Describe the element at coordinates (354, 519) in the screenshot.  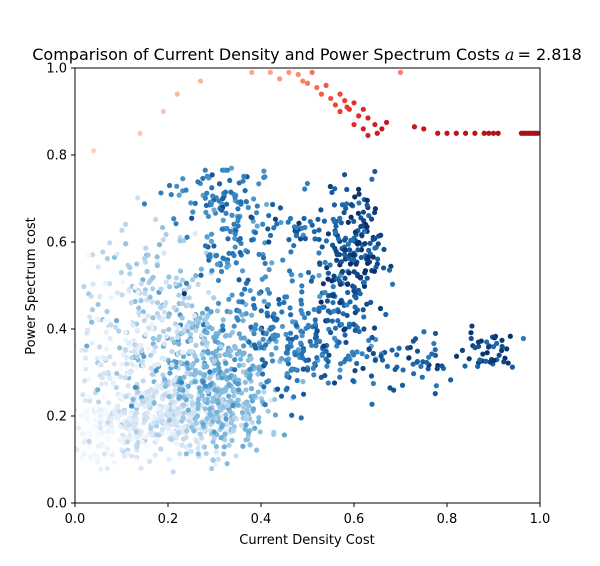
I see `x-tick-label: 0.6` at that location.